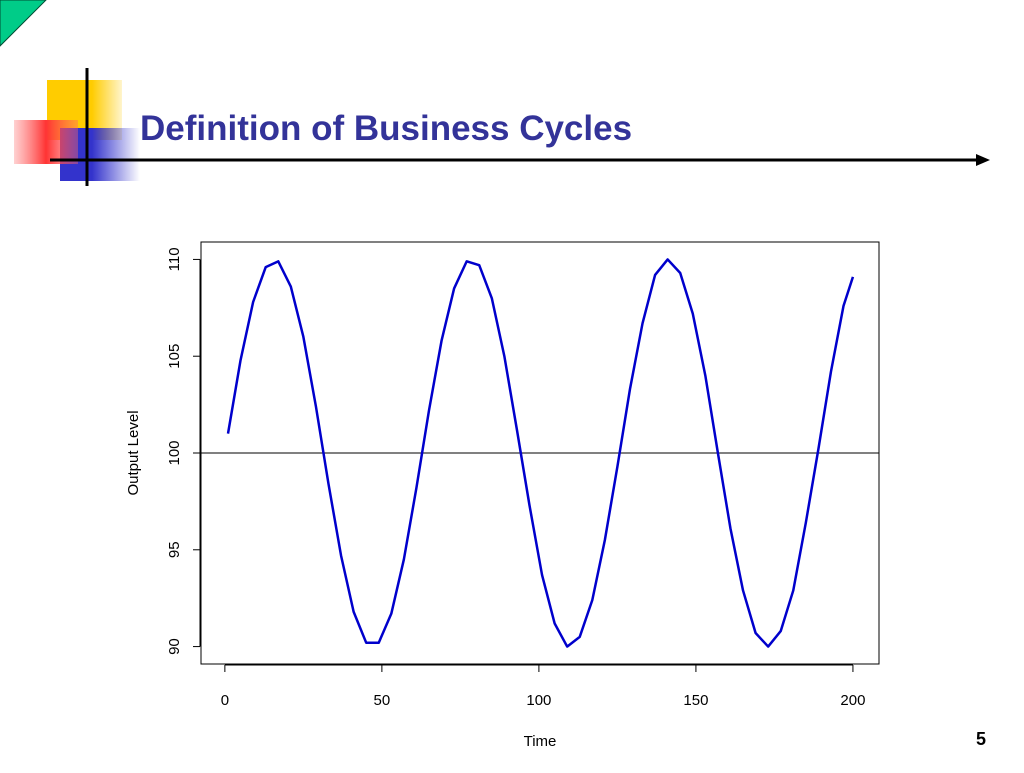 This screenshot has width=1024, height=773. I want to click on y-tick-label: 110, so click(174, 259).